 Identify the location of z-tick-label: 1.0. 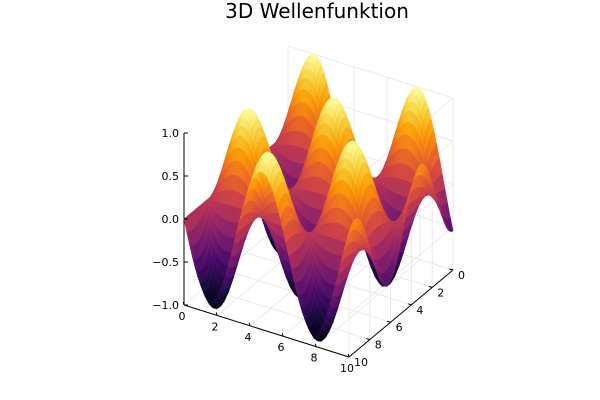
(171, 133).